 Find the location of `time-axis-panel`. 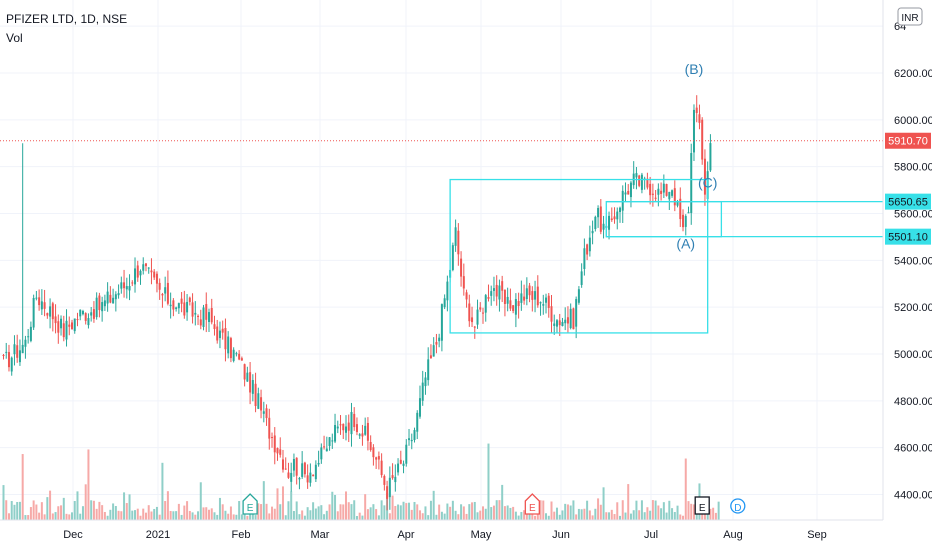

time-axis-panel is located at coordinates (441, 535).